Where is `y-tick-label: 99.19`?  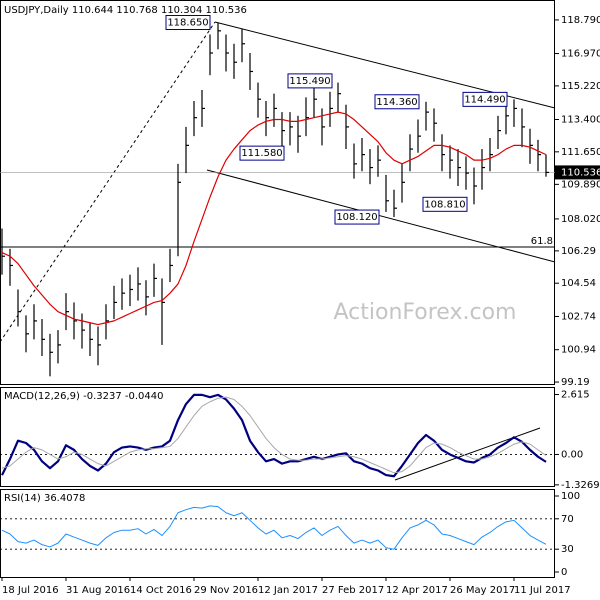 y-tick-label: 99.19 is located at coordinates (575, 382).